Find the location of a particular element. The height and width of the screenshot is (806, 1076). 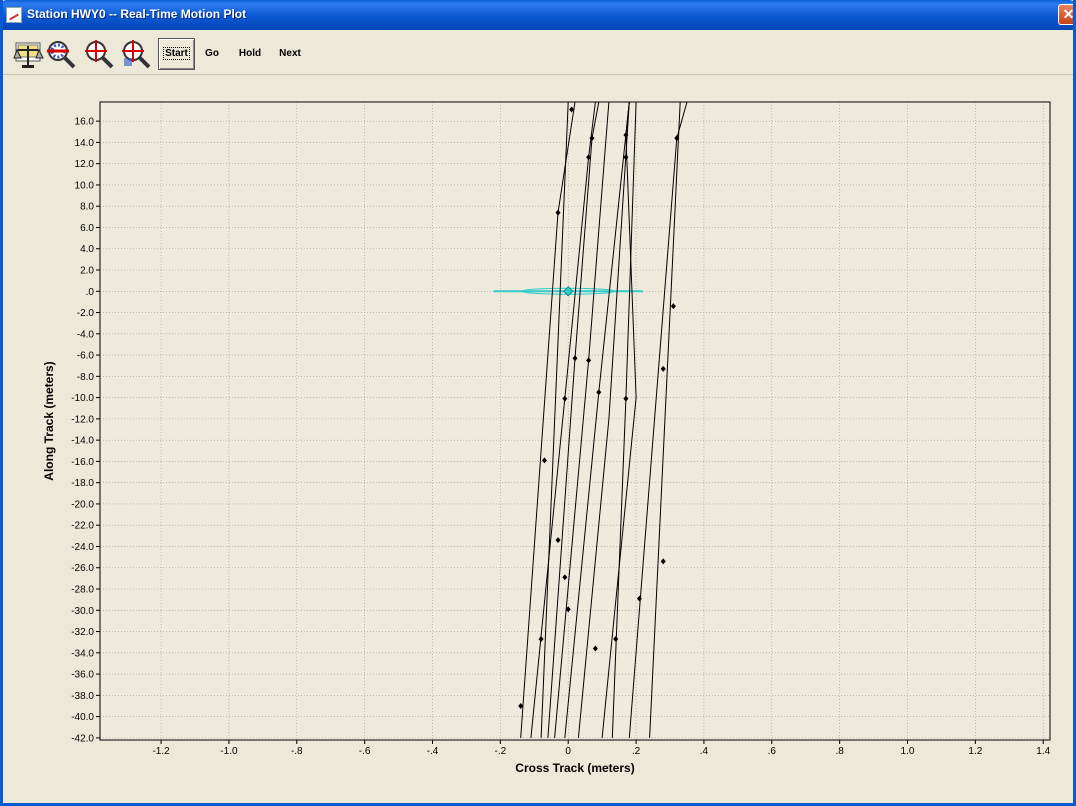

y-tick-label: -22.0 is located at coordinates (82, 526).